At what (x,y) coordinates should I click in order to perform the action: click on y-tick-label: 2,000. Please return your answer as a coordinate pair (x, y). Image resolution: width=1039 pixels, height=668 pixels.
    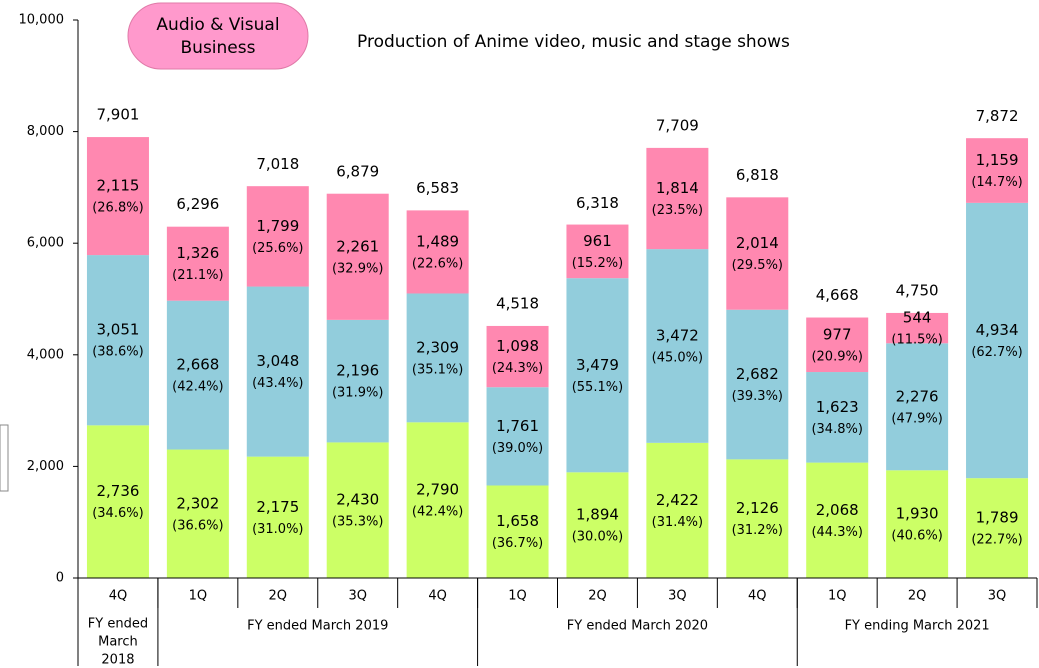
    Looking at the image, I should click on (45, 466).